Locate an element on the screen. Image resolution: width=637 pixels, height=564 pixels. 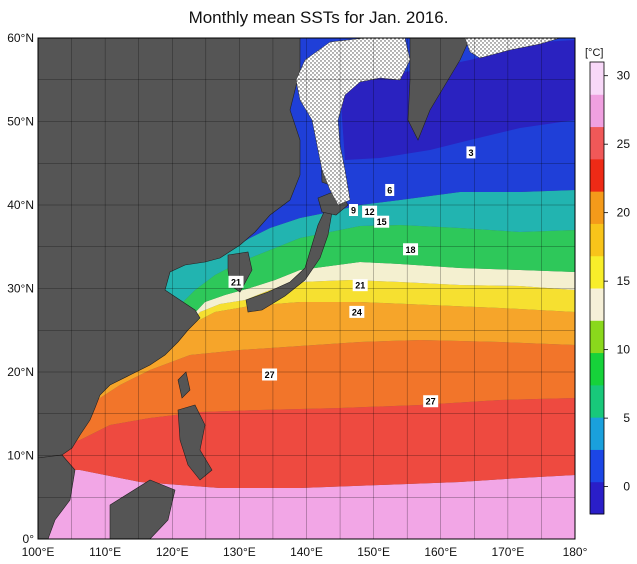
lon-tick-label: 100°E is located at coordinates (38, 552).